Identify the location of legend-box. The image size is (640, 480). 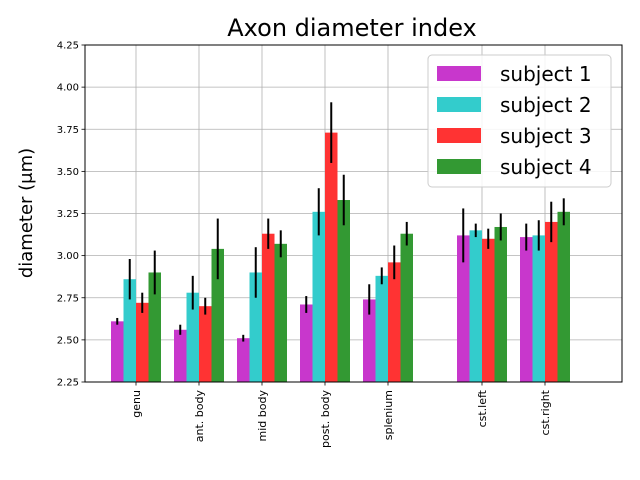
(519, 121).